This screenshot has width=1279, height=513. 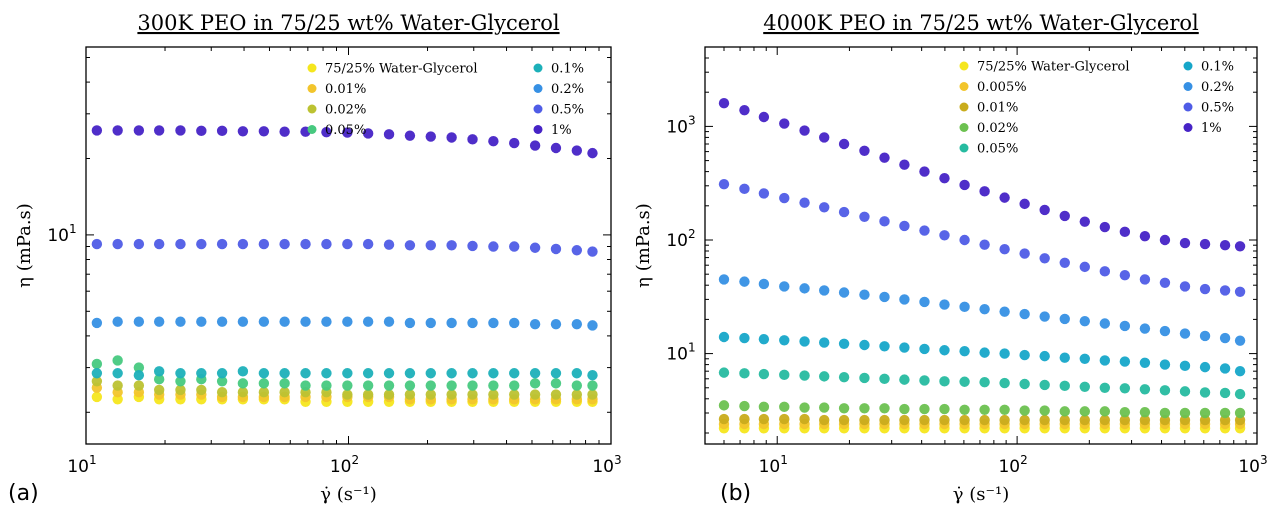 I want to click on x-tick-label: 10¹, so click(x=773, y=465).